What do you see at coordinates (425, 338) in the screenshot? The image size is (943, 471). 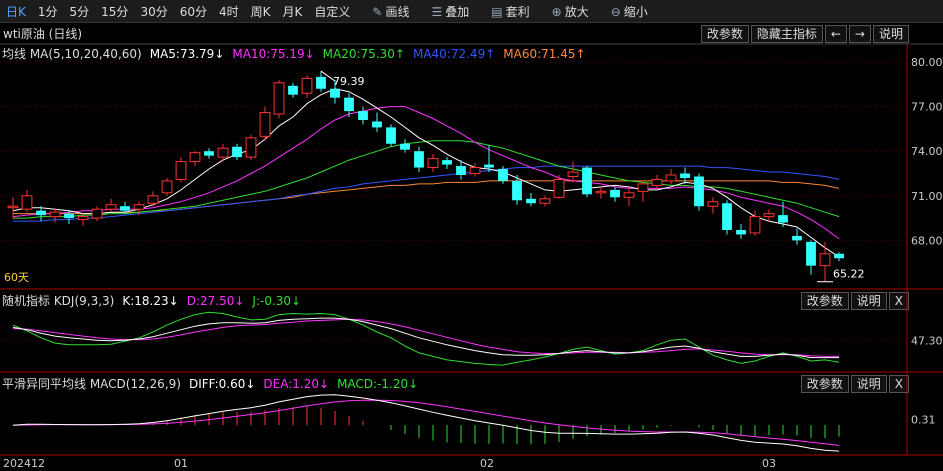 I see `kdj-k-line` at bounding box center [425, 338].